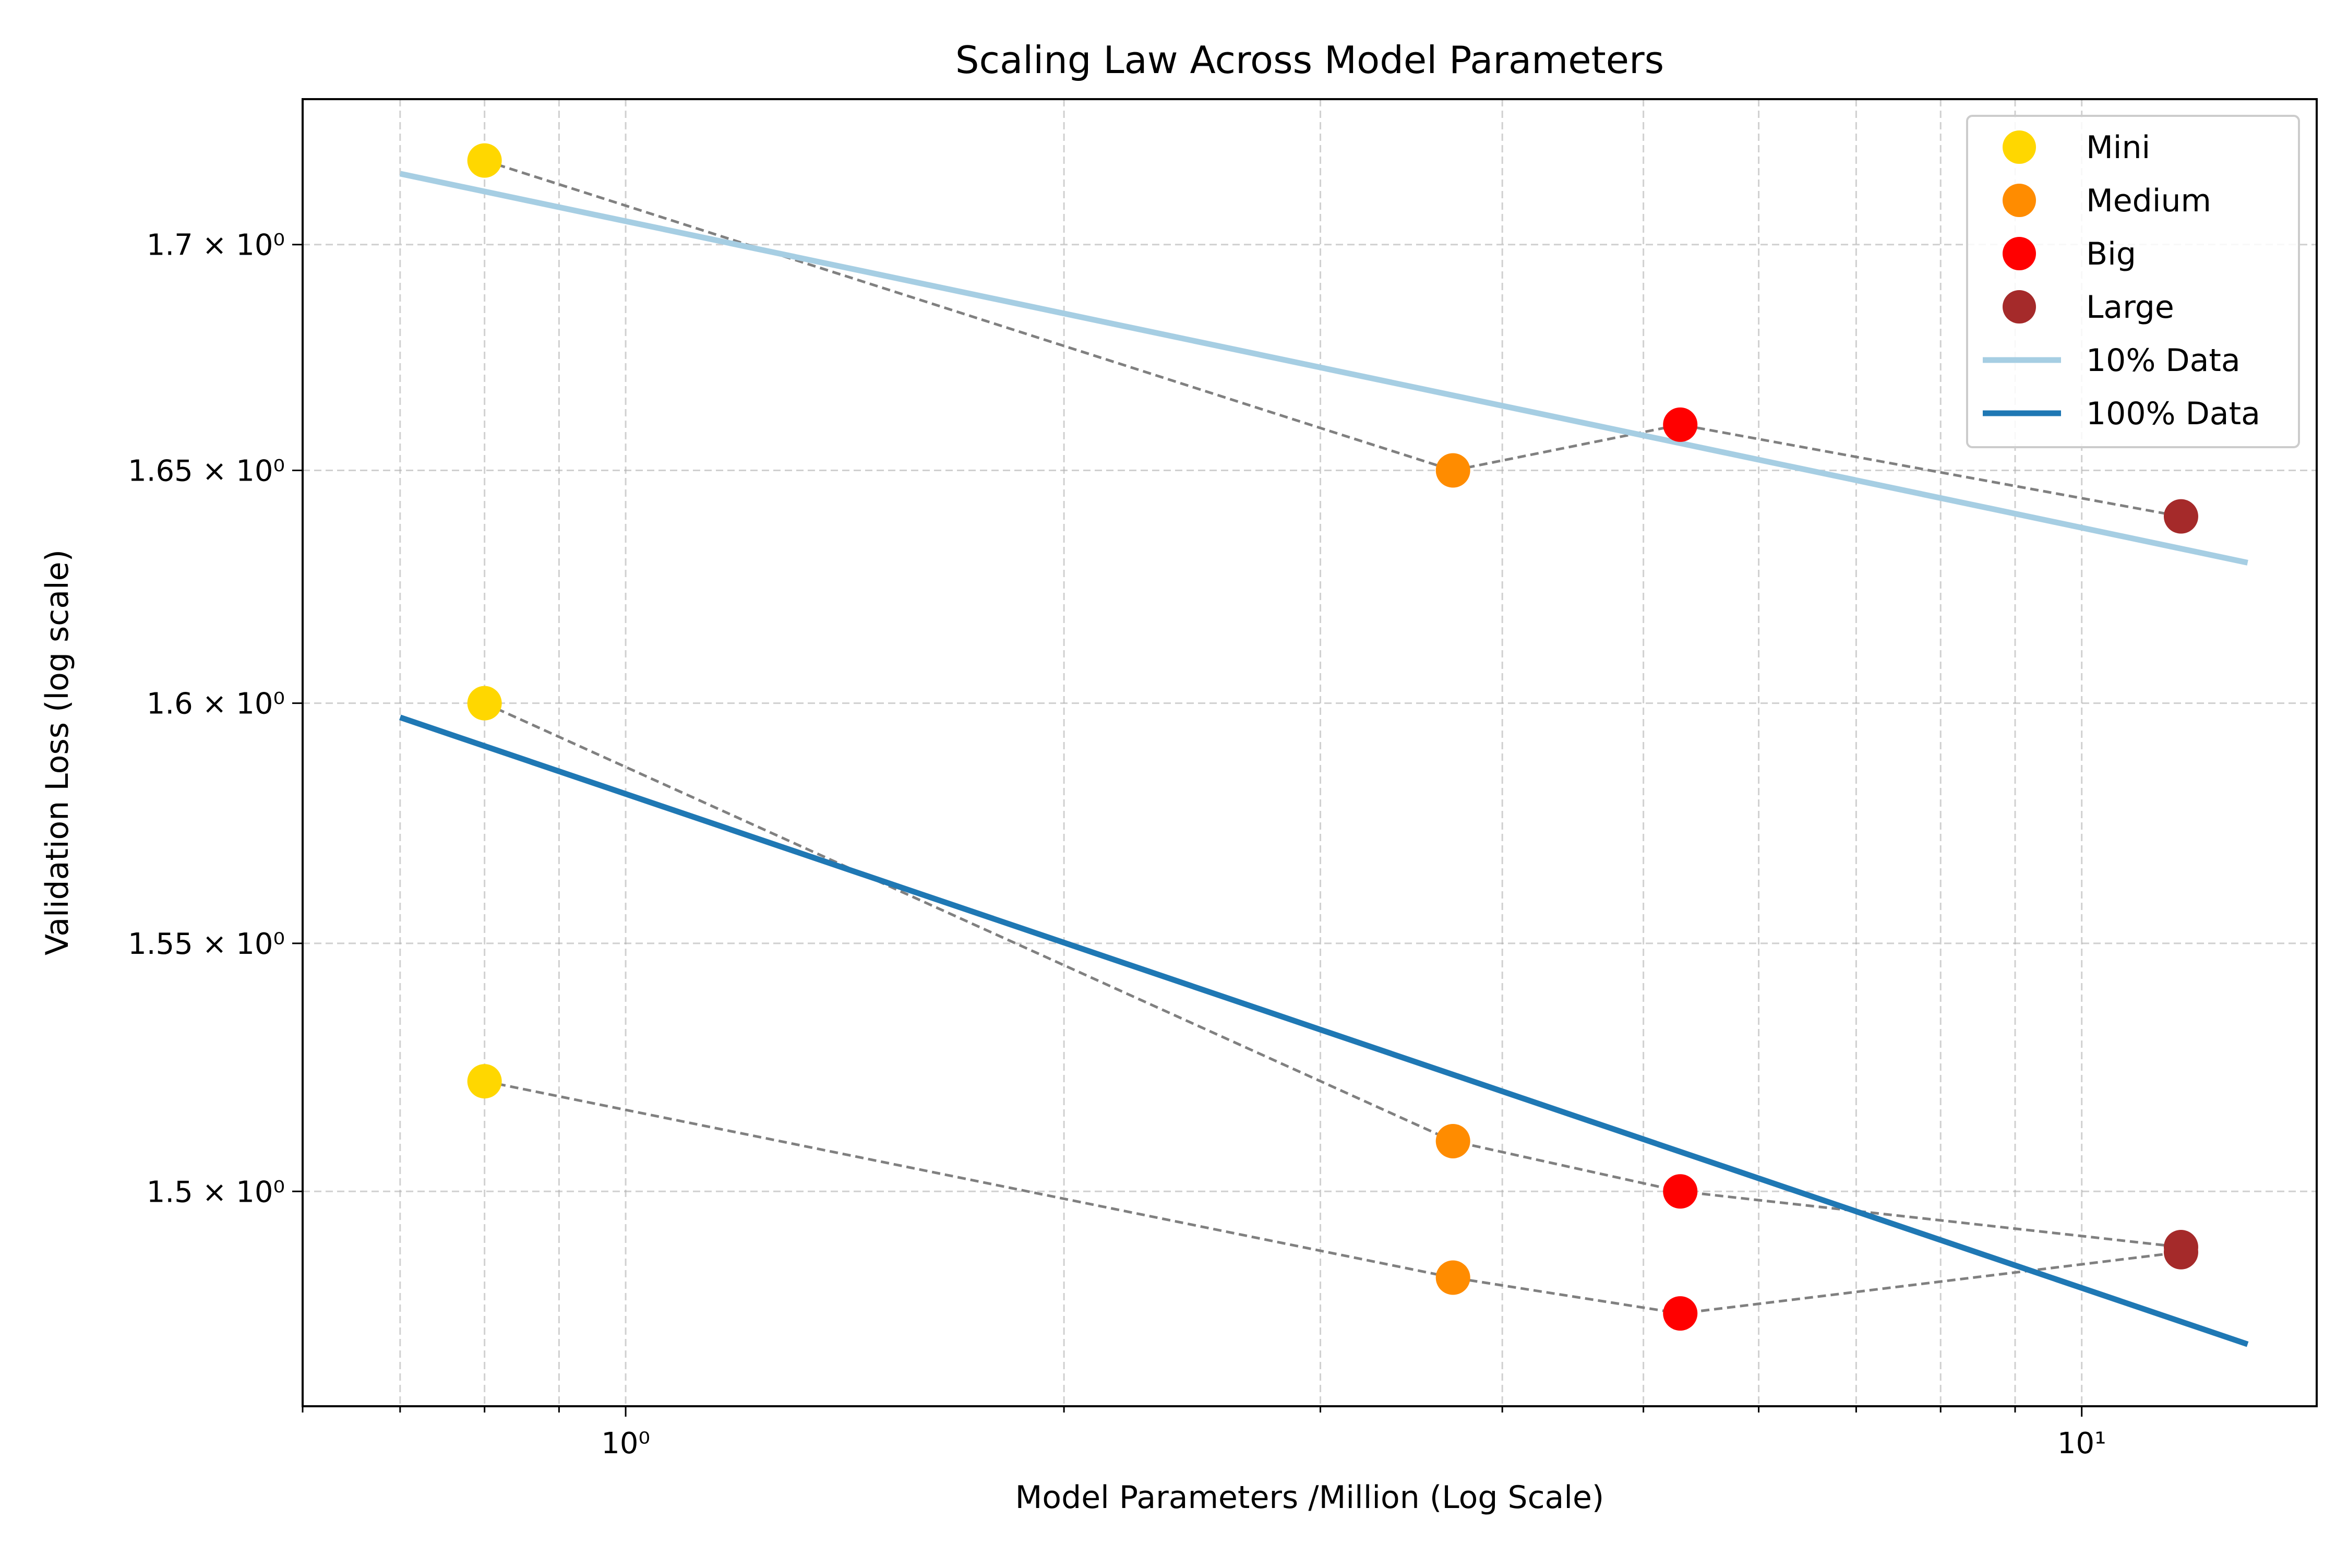 This screenshot has height=1568, width=2348. I want to click on y-tick-label: 1.6 × 10⁰, so click(216, 704).